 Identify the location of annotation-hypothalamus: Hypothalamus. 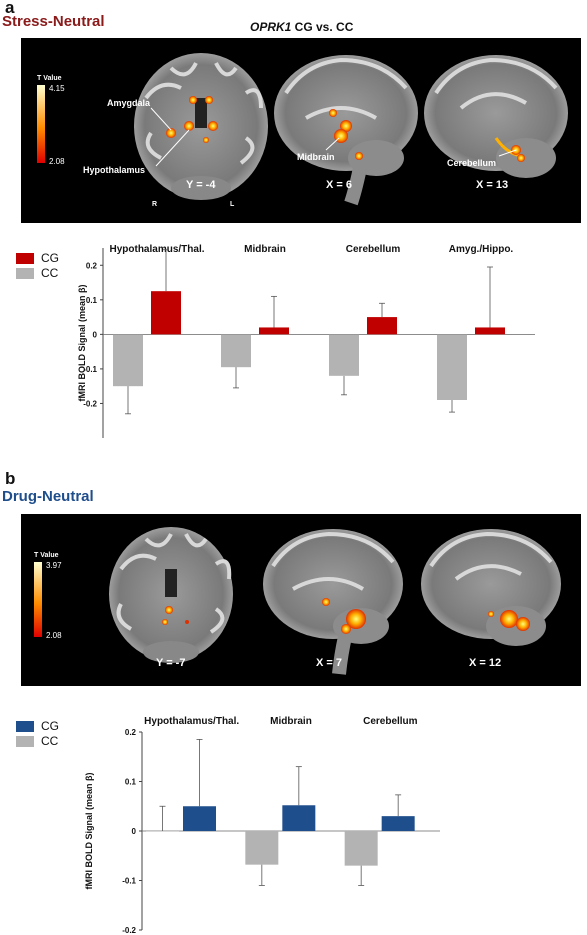
(114, 170).